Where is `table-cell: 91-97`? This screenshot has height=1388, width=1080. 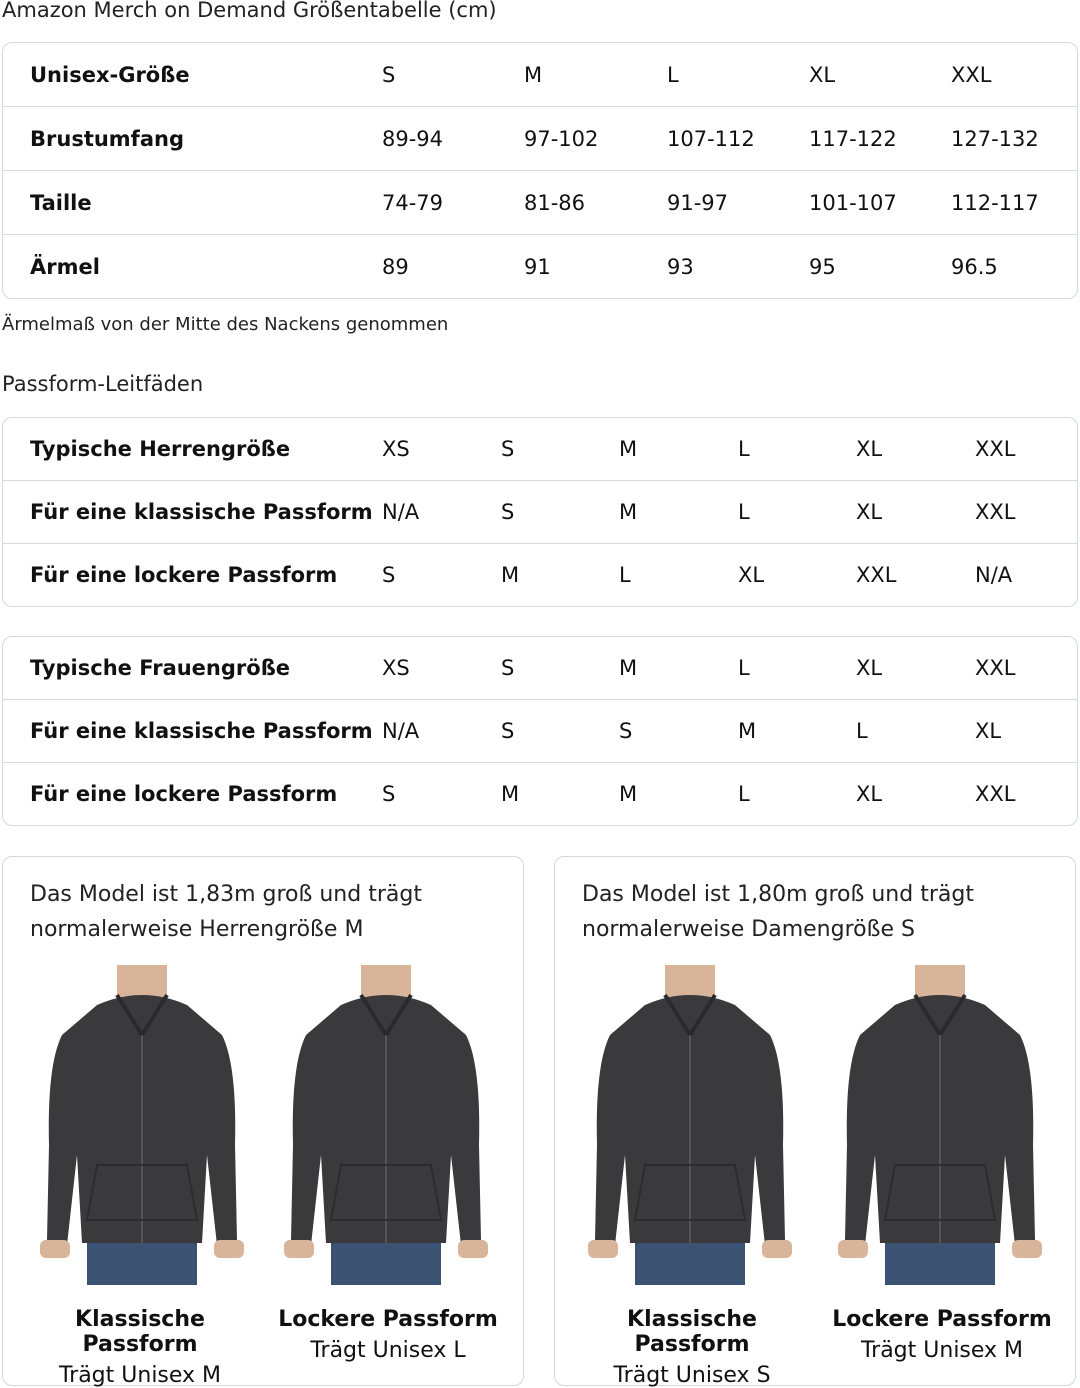
table-cell: 91-97 is located at coordinates (698, 202).